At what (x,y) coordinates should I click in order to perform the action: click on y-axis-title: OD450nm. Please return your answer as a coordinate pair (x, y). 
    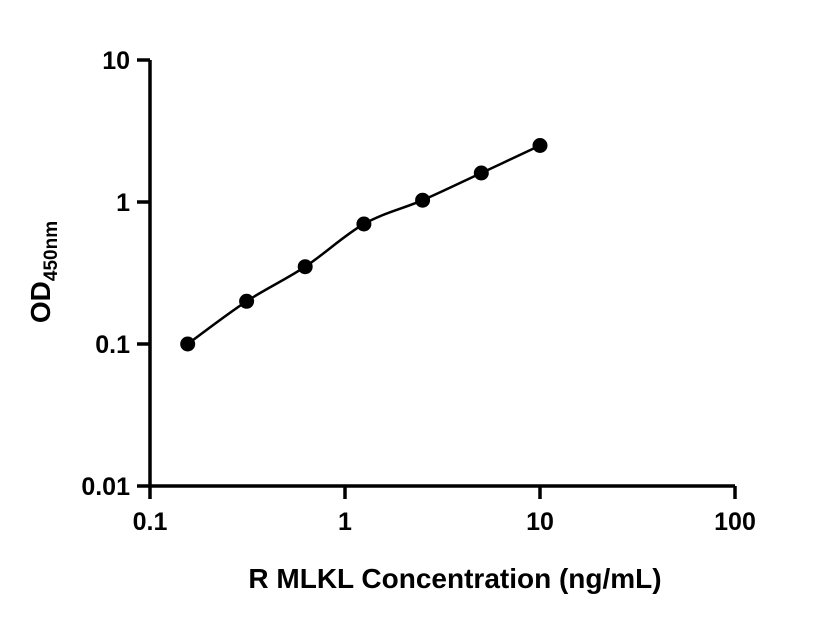
    Looking at the image, I should click on (43, 272).